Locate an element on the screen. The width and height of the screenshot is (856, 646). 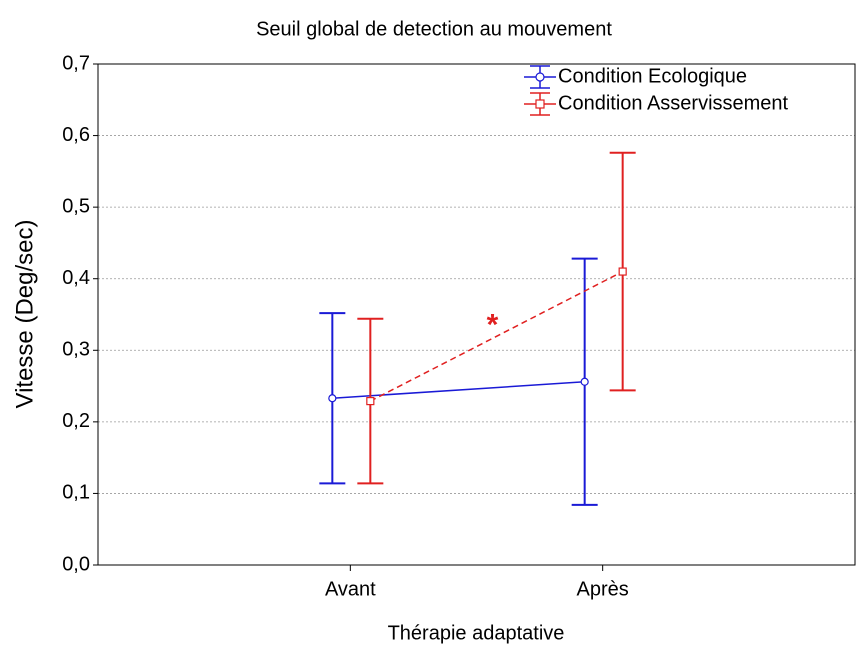
y-tick-label: 0,6 is located at coordinates (76, 135).